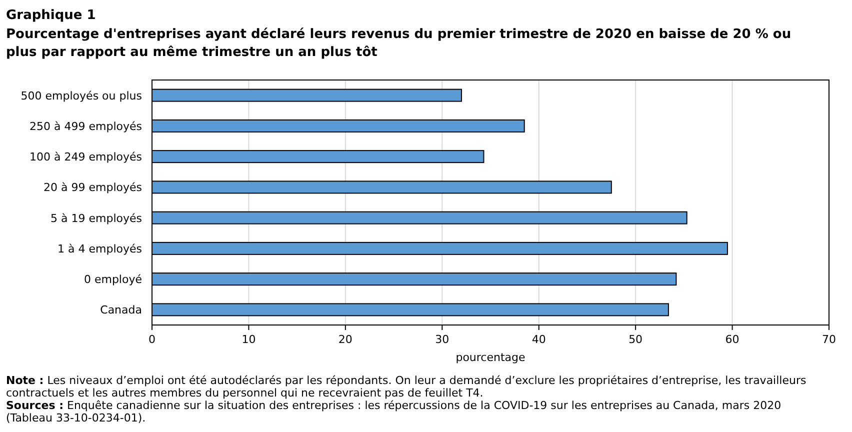 This screenshot has height=432, width=852. I want to click on y-tick-label: 1 à 4 employés, so click(100, 249).